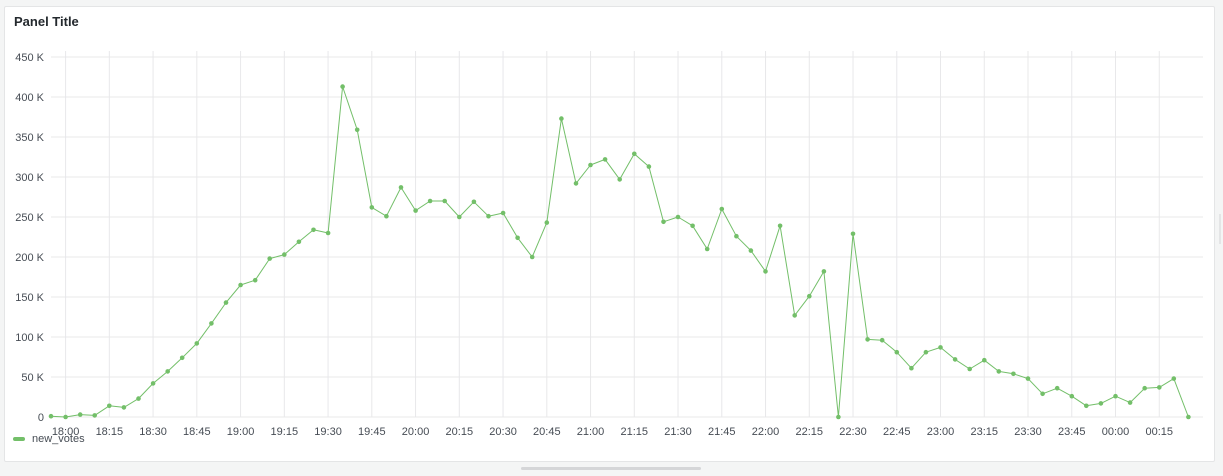 This screenshot has width=1223, height=476. Describe the element at coordinates (678, 432) in the screenshot. I see `x-tick-label: 21:30` at that location.